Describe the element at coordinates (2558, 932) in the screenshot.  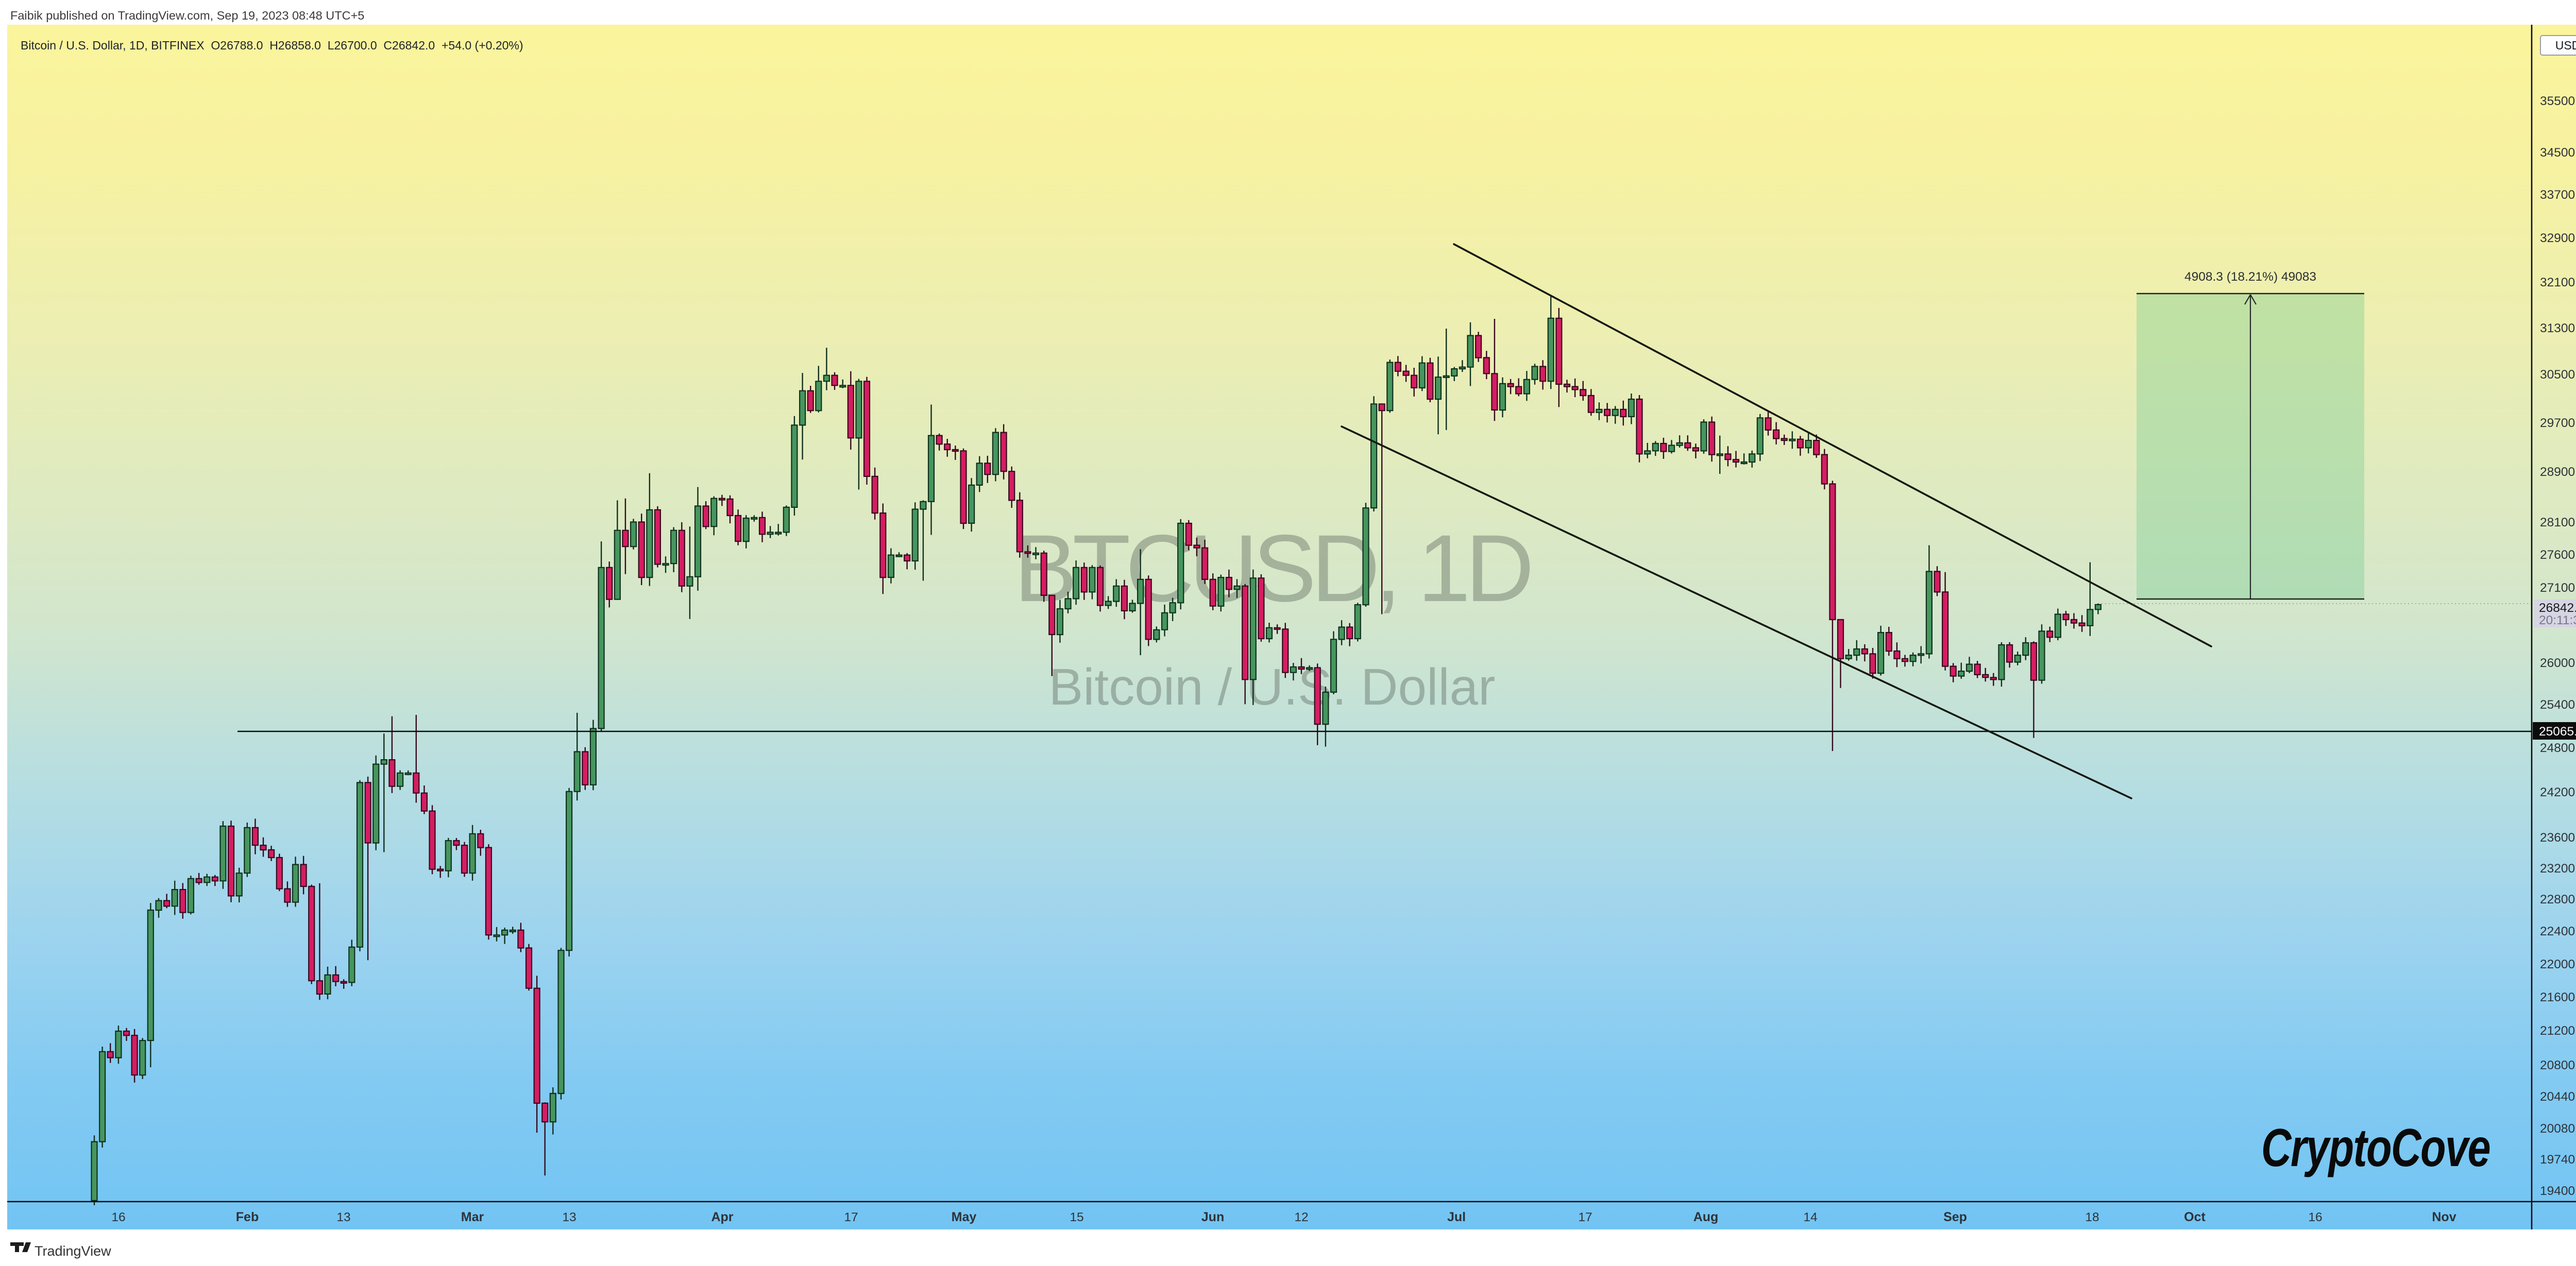
I see `svg-text: 22400.0` at that location.